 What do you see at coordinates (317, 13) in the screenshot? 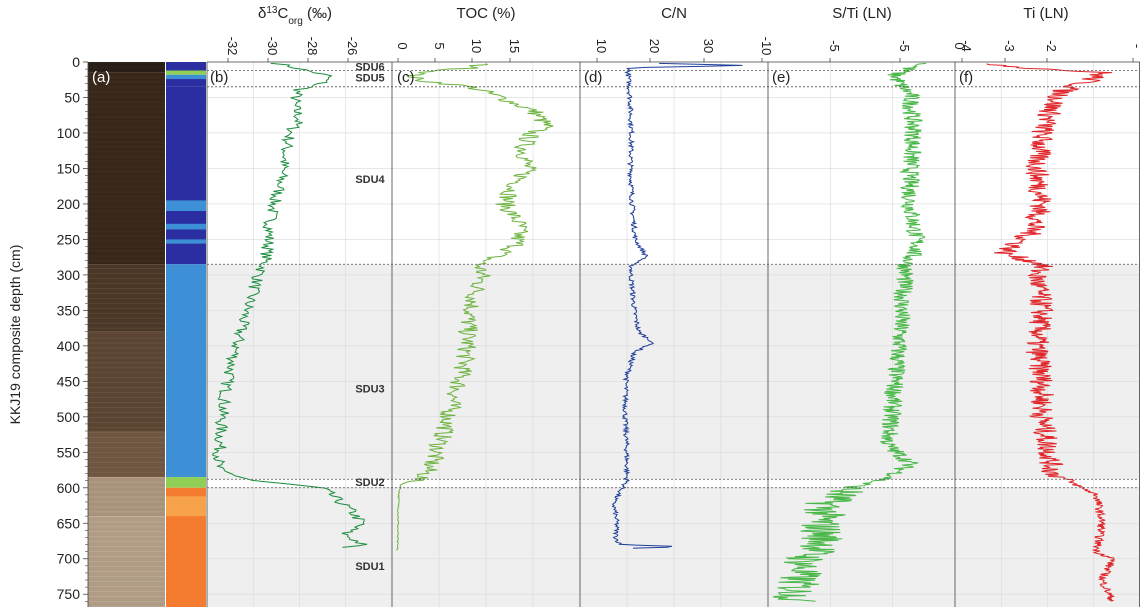
I see `panel-title-b-part: (‰)` at bounding box center [317, 13].